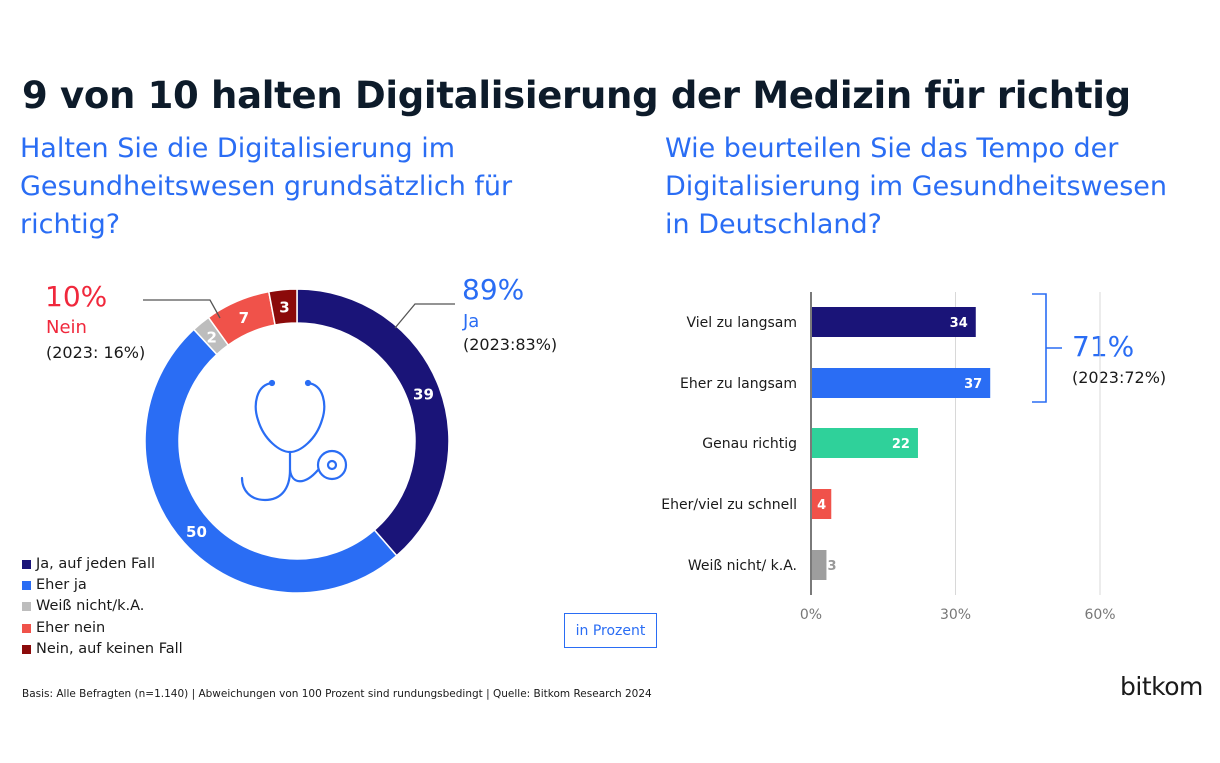 Image resolution: width=1220 pixels, height=763 pixels. I want to click on x-tick-label: 30%, so click(955, 615).